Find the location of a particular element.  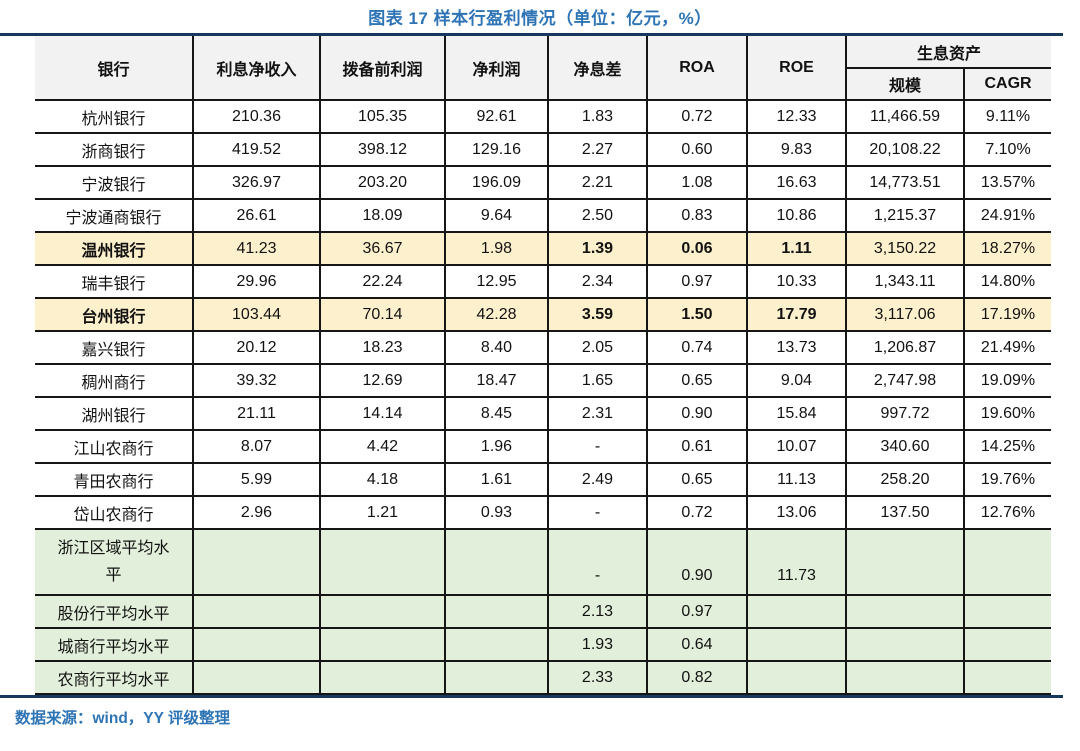

header-row-1: 银行 利息净收入 拨备前利润 净利润 净息差 ROA ROE 生息资产 is located at coordinates (543, 68).